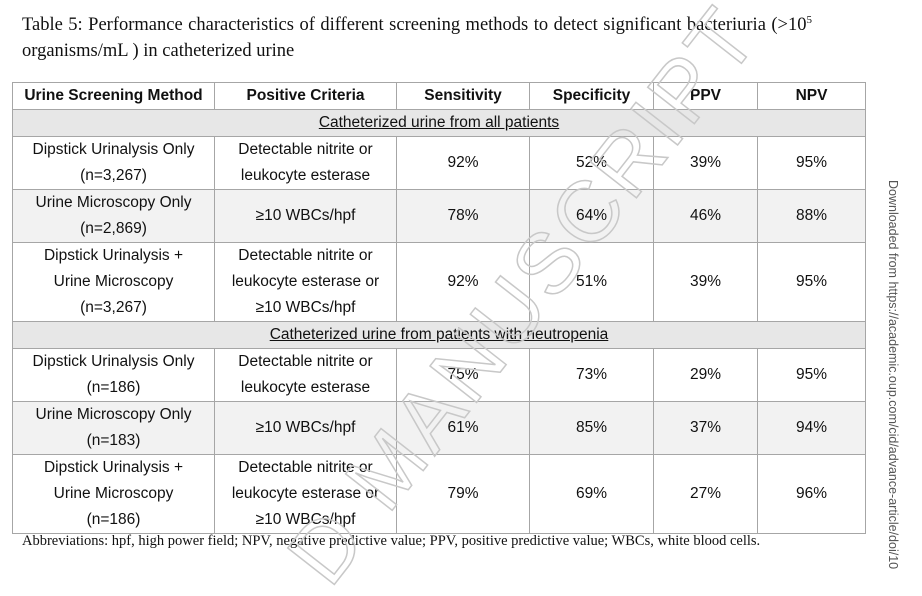 This screenshot has height=596, width=922. What do you see at coordinates (113, 375) in the screenshot?
I see `table-cell: Dipstick Urinalysis Only (n=186)` at bounding box center [113, 375].